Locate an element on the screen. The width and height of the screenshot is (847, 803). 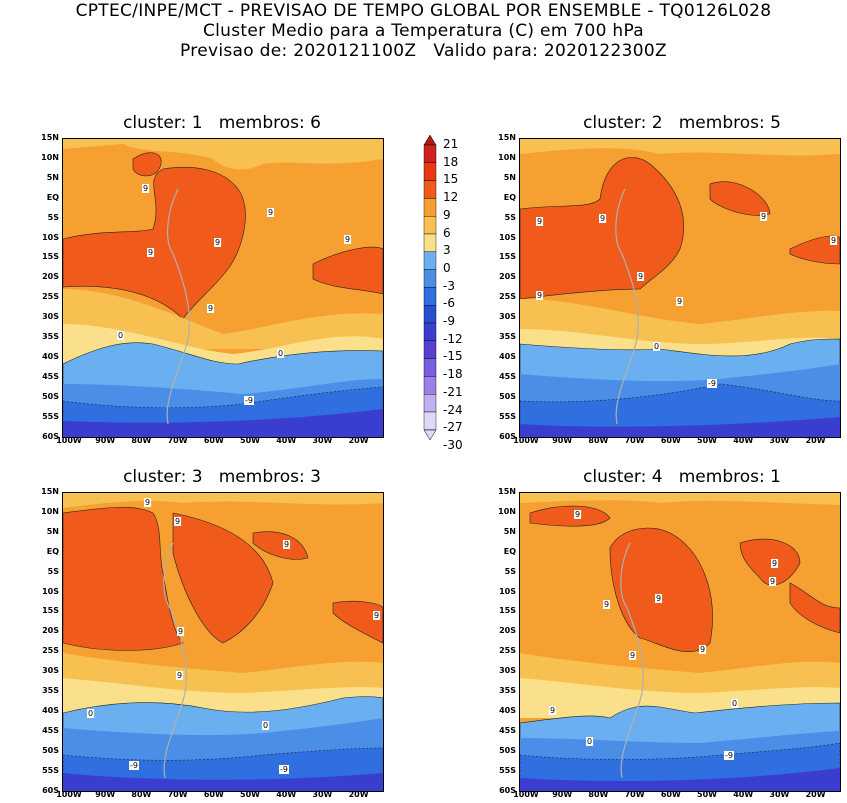
colorbar-label: -3 is located at coordinates (449, 285).